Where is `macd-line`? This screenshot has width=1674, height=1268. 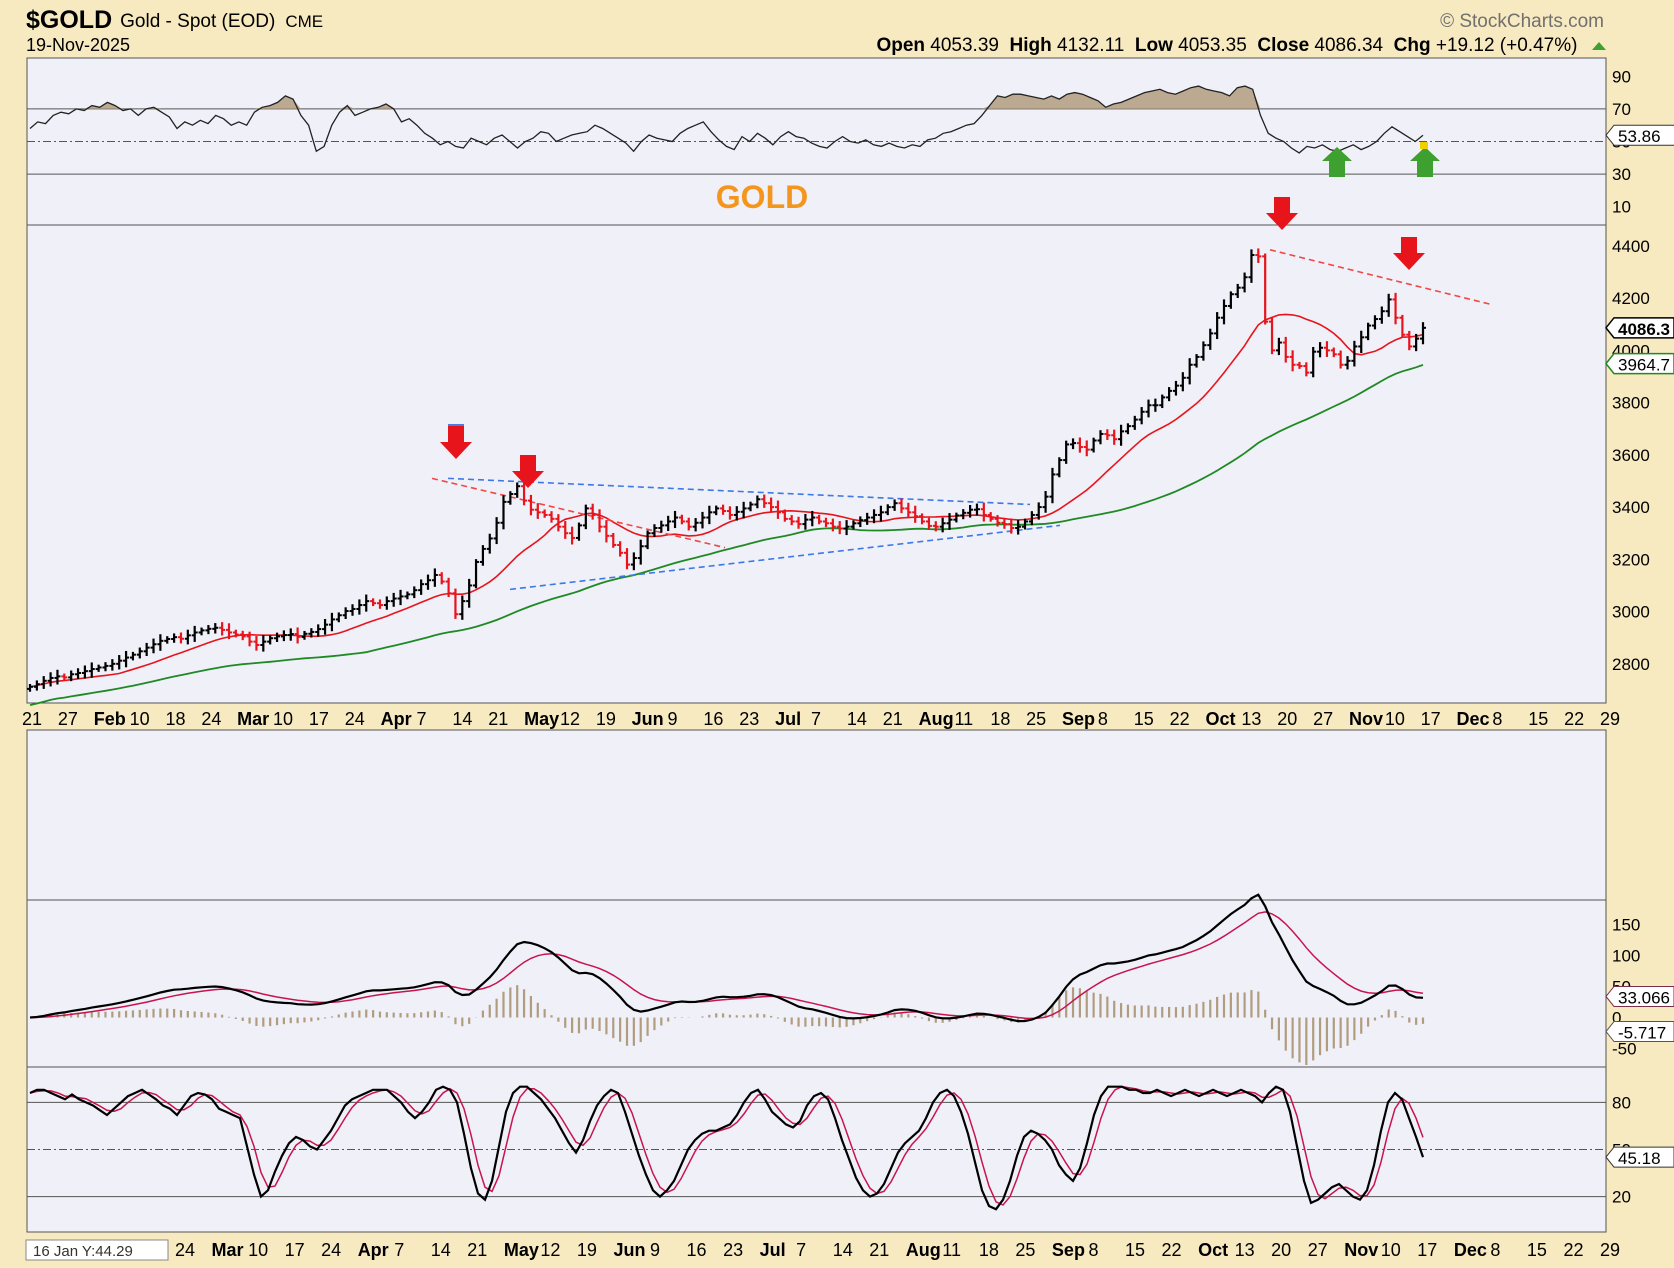
macd-line is located at coordinates (726, 958).